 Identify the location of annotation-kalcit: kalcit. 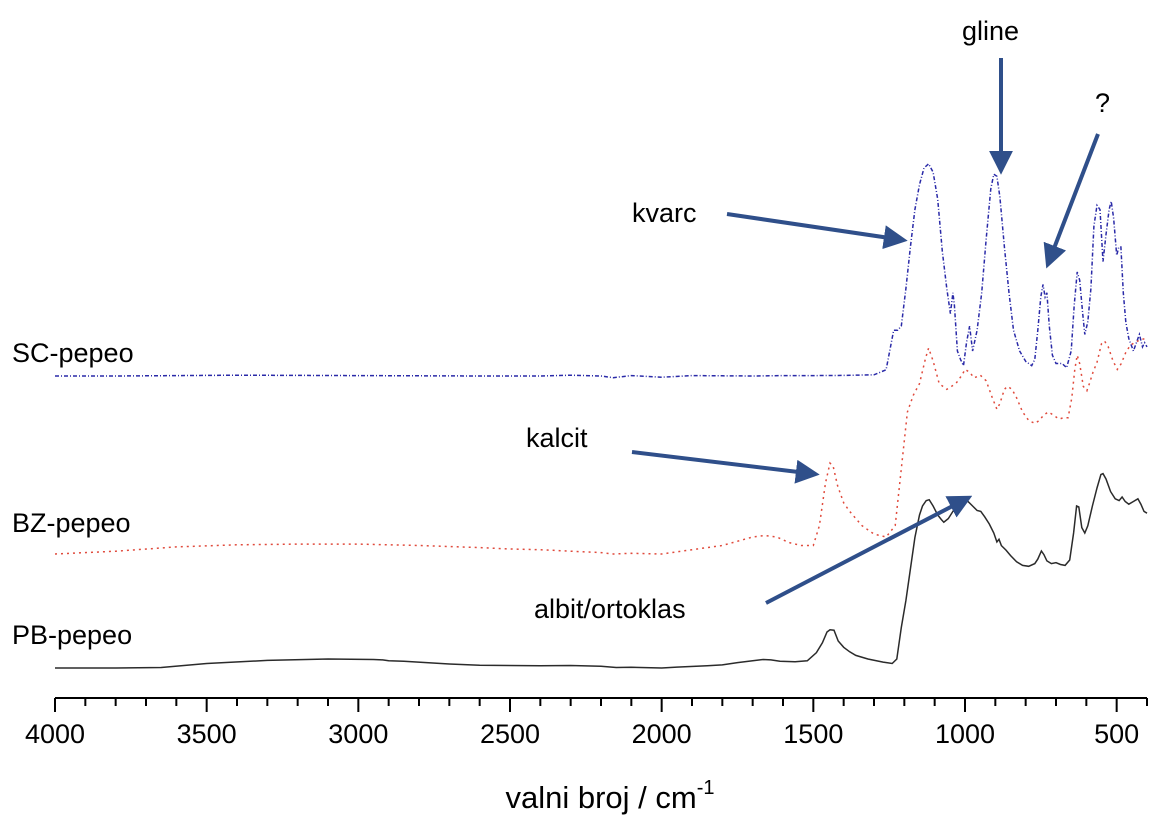
(673, 453).